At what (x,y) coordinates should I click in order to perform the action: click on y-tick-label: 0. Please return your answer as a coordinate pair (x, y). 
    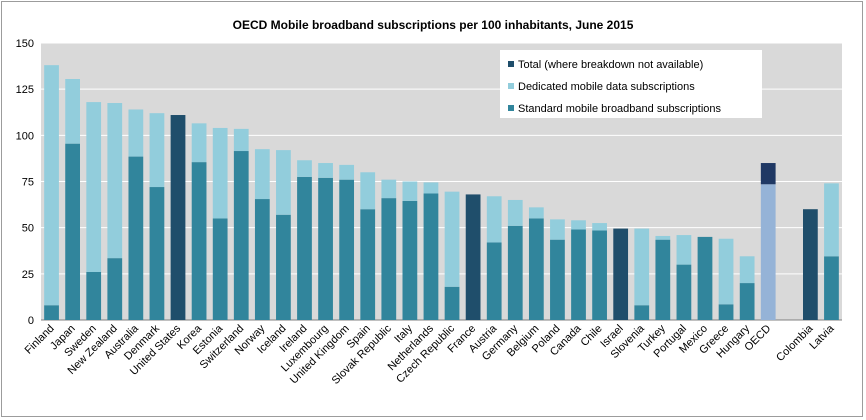
    Looking at the image, I should click on (31, 321).